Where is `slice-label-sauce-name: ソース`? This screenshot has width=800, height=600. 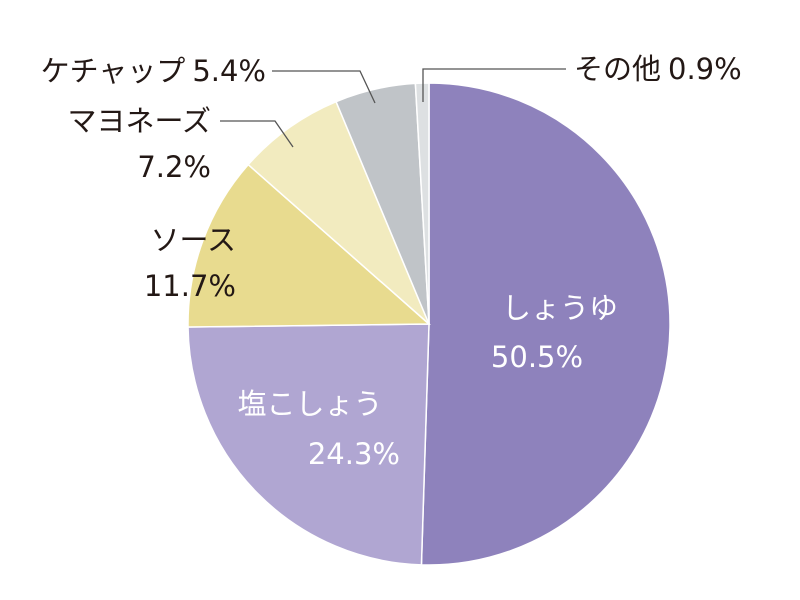
slice-label-sauce-name: ソース is located at coordinates (193, 240).